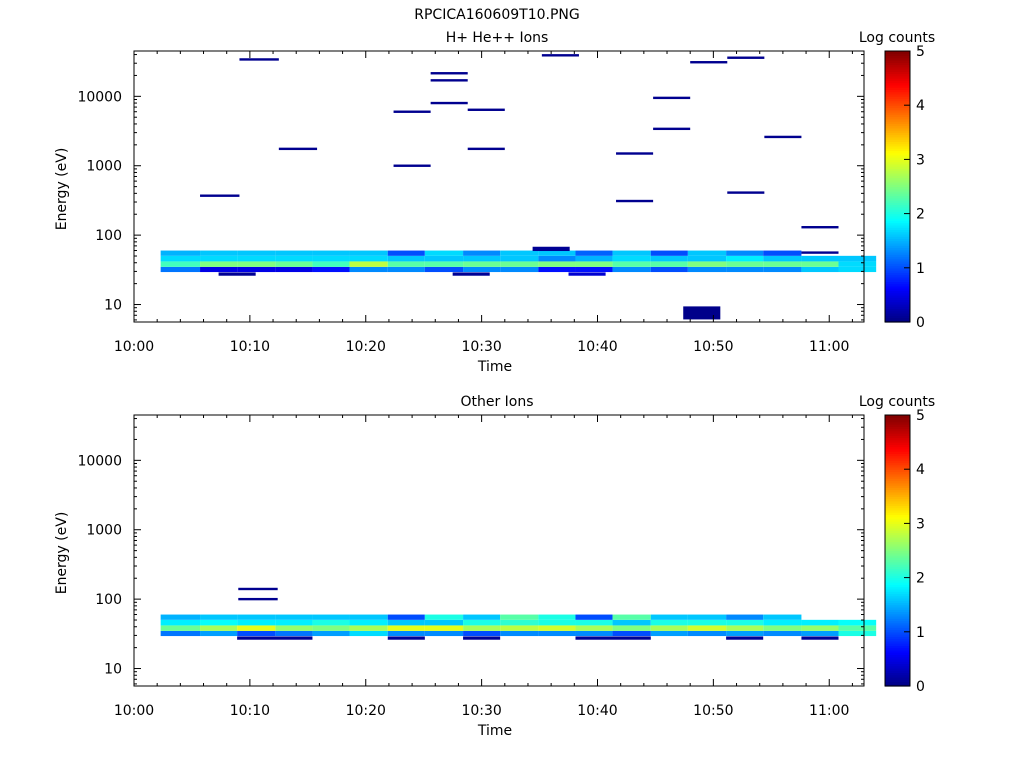  Describe the element at coordinates (134, 347) in the screenshot. I see `x-tick-label: 10:00` at that location.